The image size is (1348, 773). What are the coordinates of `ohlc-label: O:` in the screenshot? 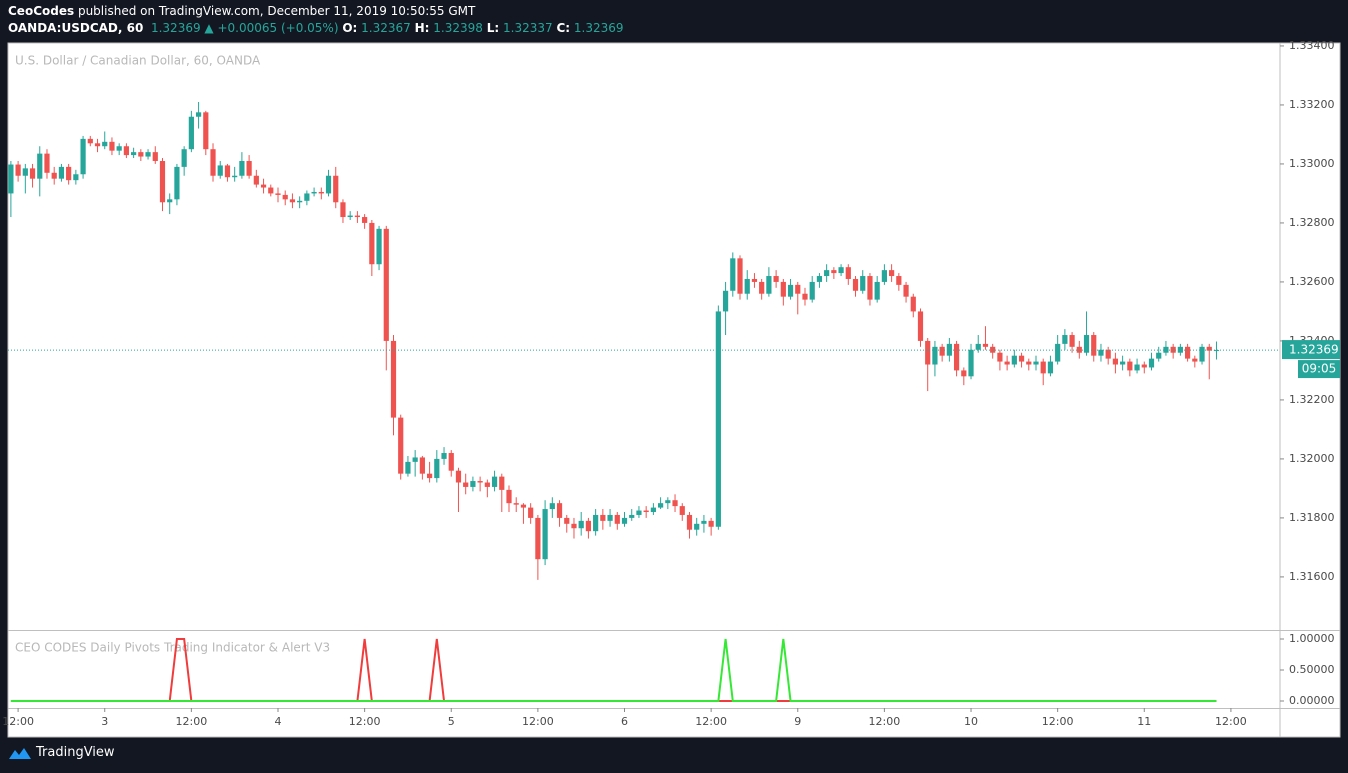 It's located at (350, 28).